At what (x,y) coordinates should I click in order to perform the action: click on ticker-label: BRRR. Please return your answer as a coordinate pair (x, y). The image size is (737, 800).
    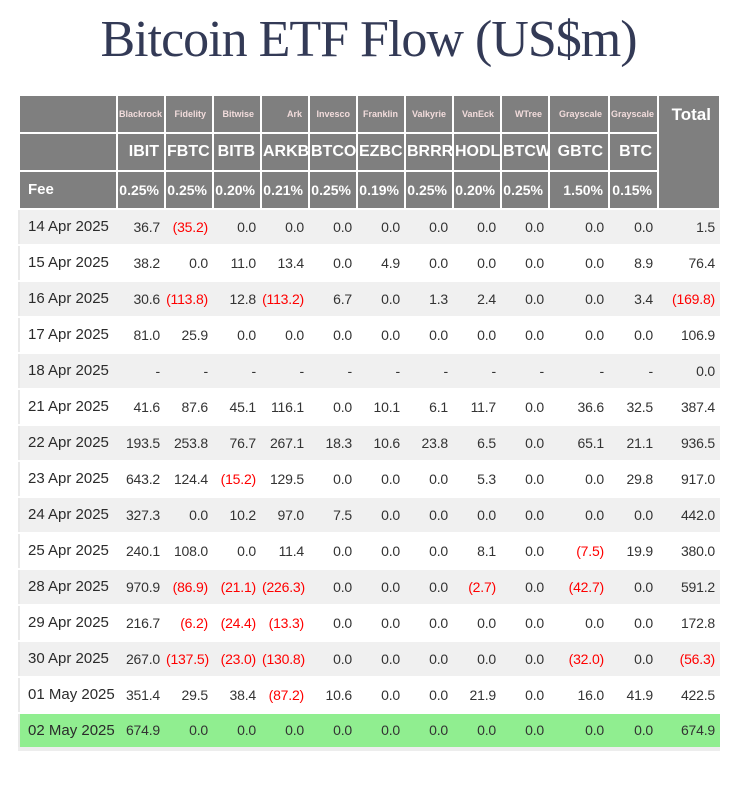
    Looking at the image, I should click on (429, 151).